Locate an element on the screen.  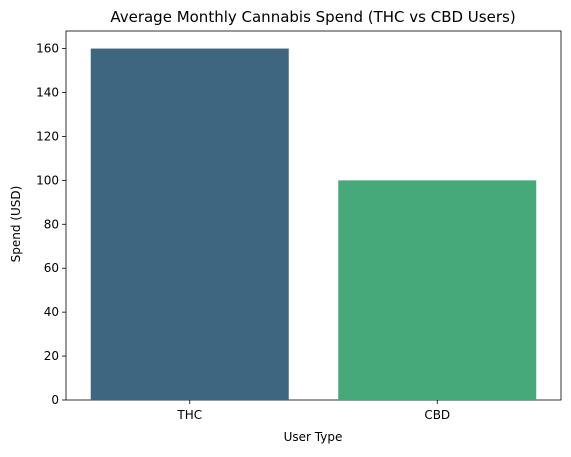
y-tick-label: 0 is located at coordinates (55, 400).